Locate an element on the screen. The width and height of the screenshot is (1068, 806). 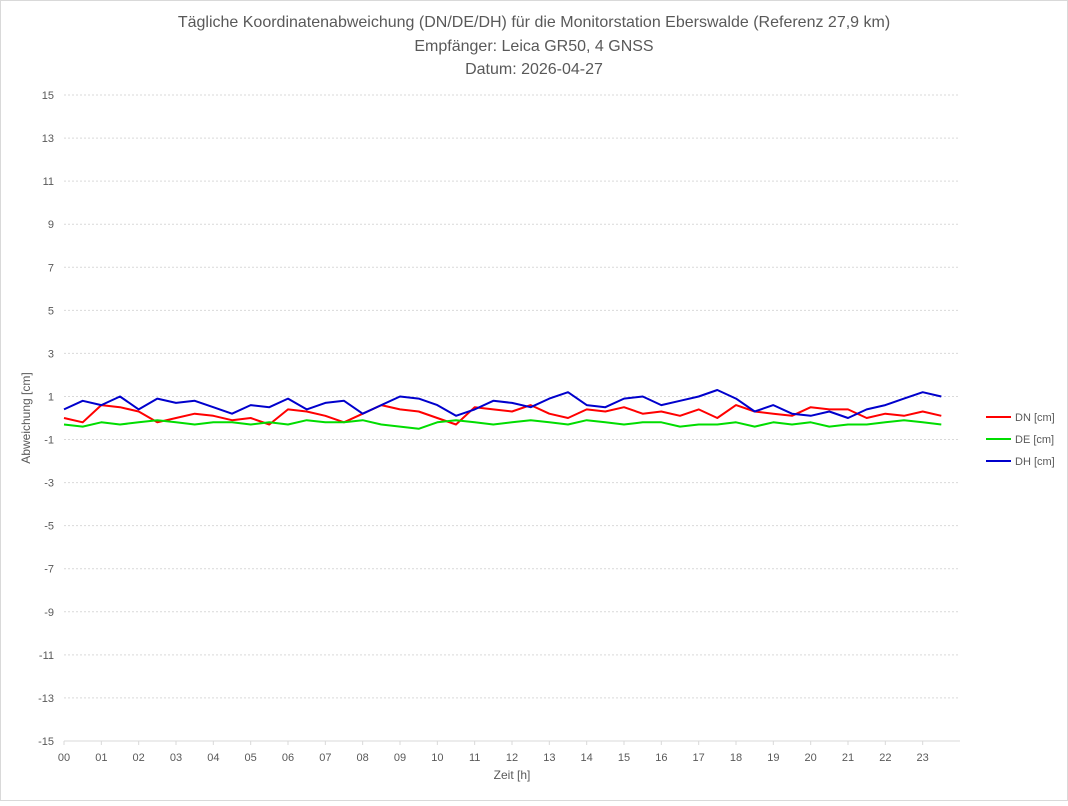
x-tick-label: 18 is located at coordinates (736, 758).